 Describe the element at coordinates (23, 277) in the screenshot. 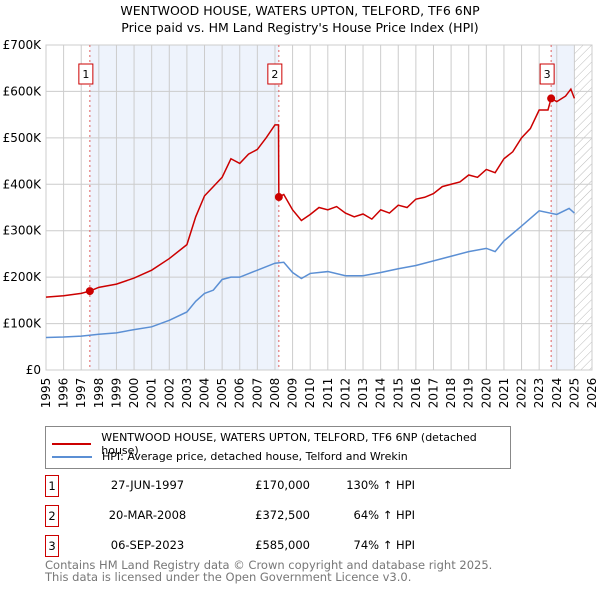

I see `y-tick-label: £200K` at that location.